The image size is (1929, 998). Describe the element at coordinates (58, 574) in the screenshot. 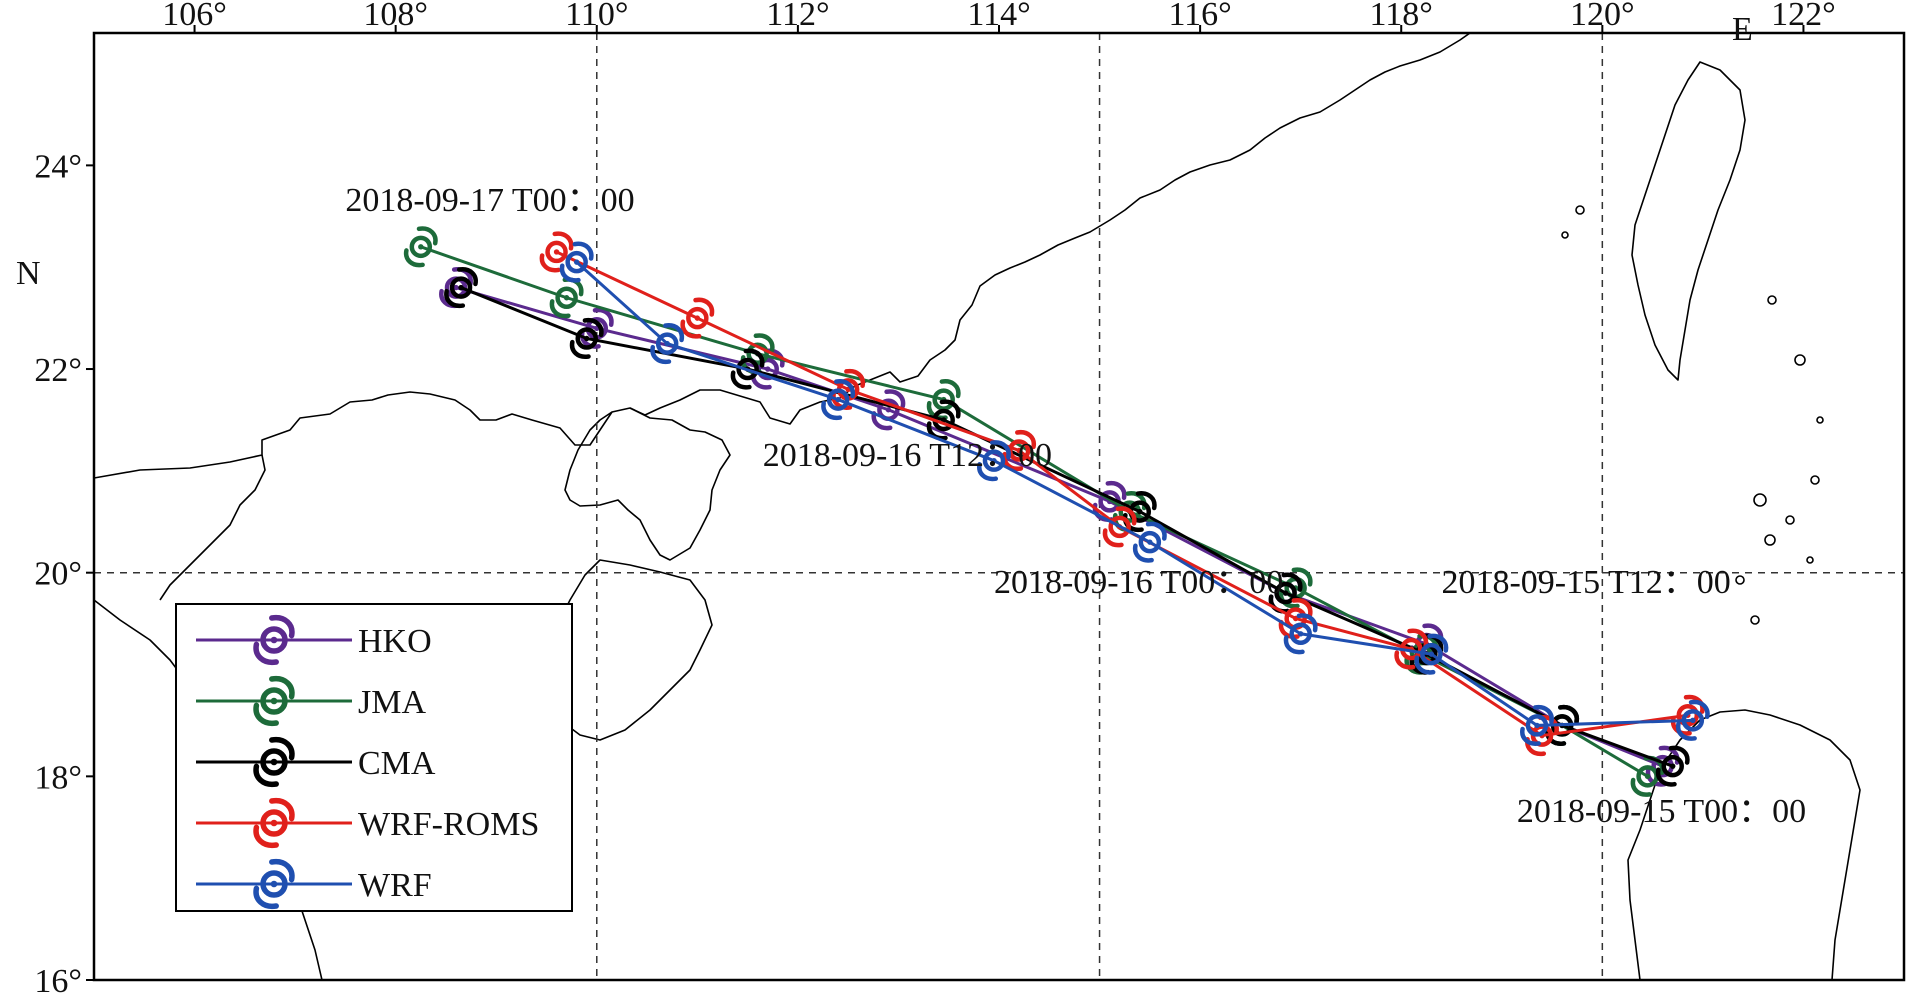

I see `lat-tick-label: 20°` at that location.